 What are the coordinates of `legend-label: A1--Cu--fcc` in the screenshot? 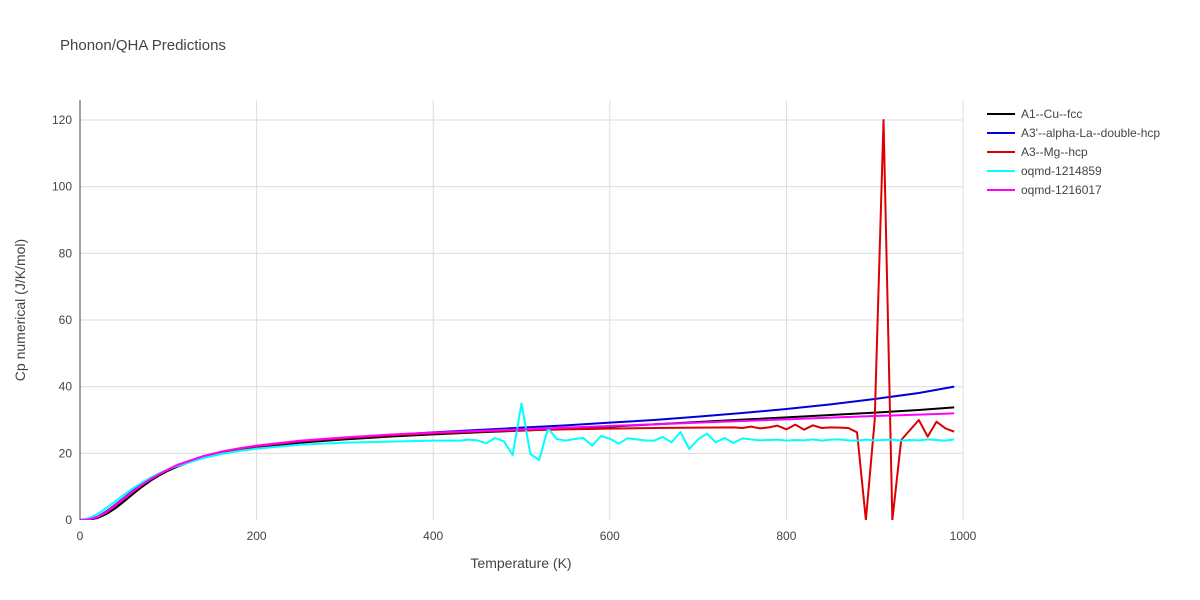 It's located at (1051, 114).